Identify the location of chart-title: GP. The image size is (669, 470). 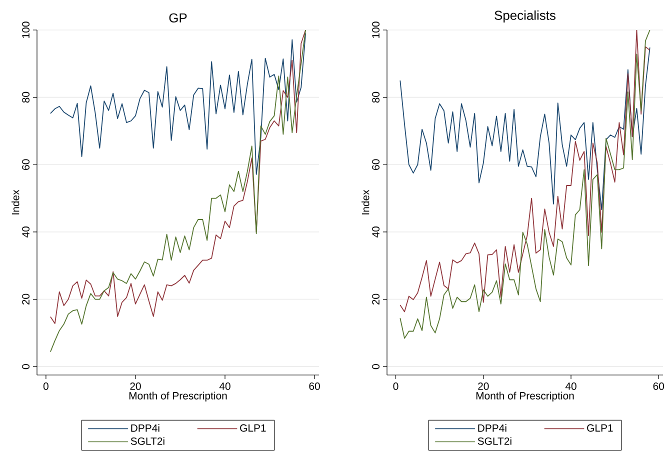
(178, 17).